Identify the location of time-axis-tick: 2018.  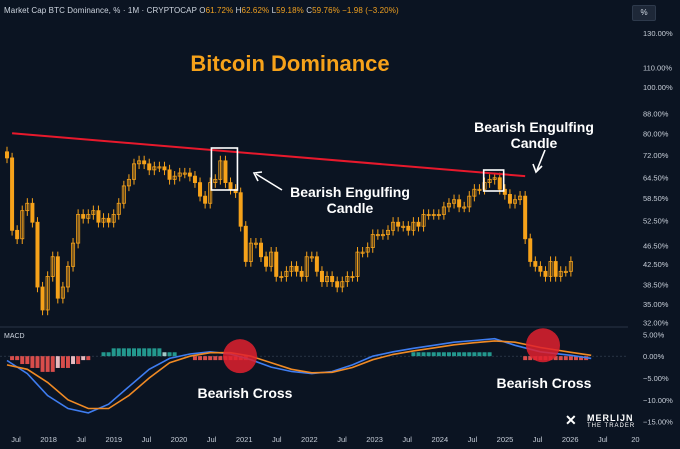
(48, 439).